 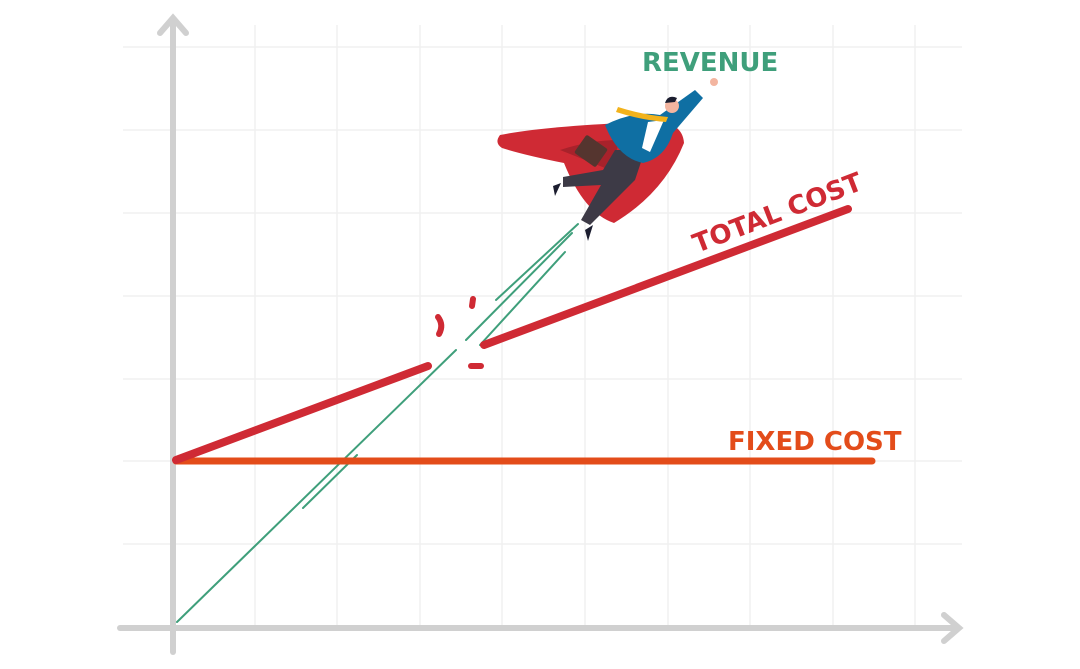 I want to click on fixed-cost-label: FIXED COST, so click(x=815, y=442).